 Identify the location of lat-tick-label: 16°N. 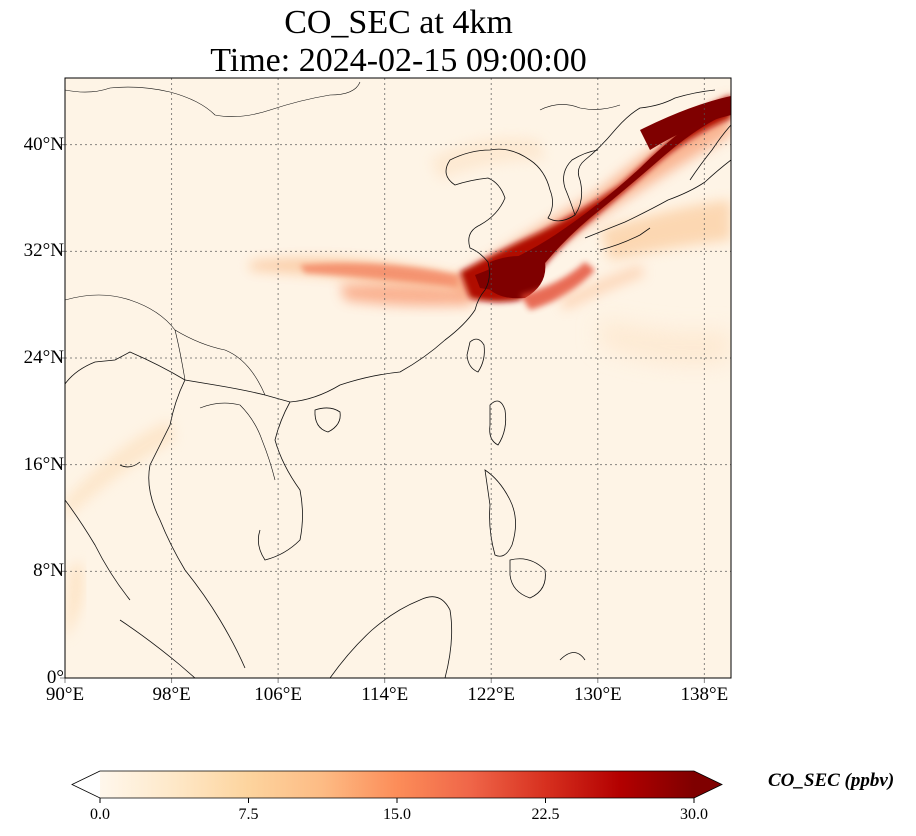
(43, 464).